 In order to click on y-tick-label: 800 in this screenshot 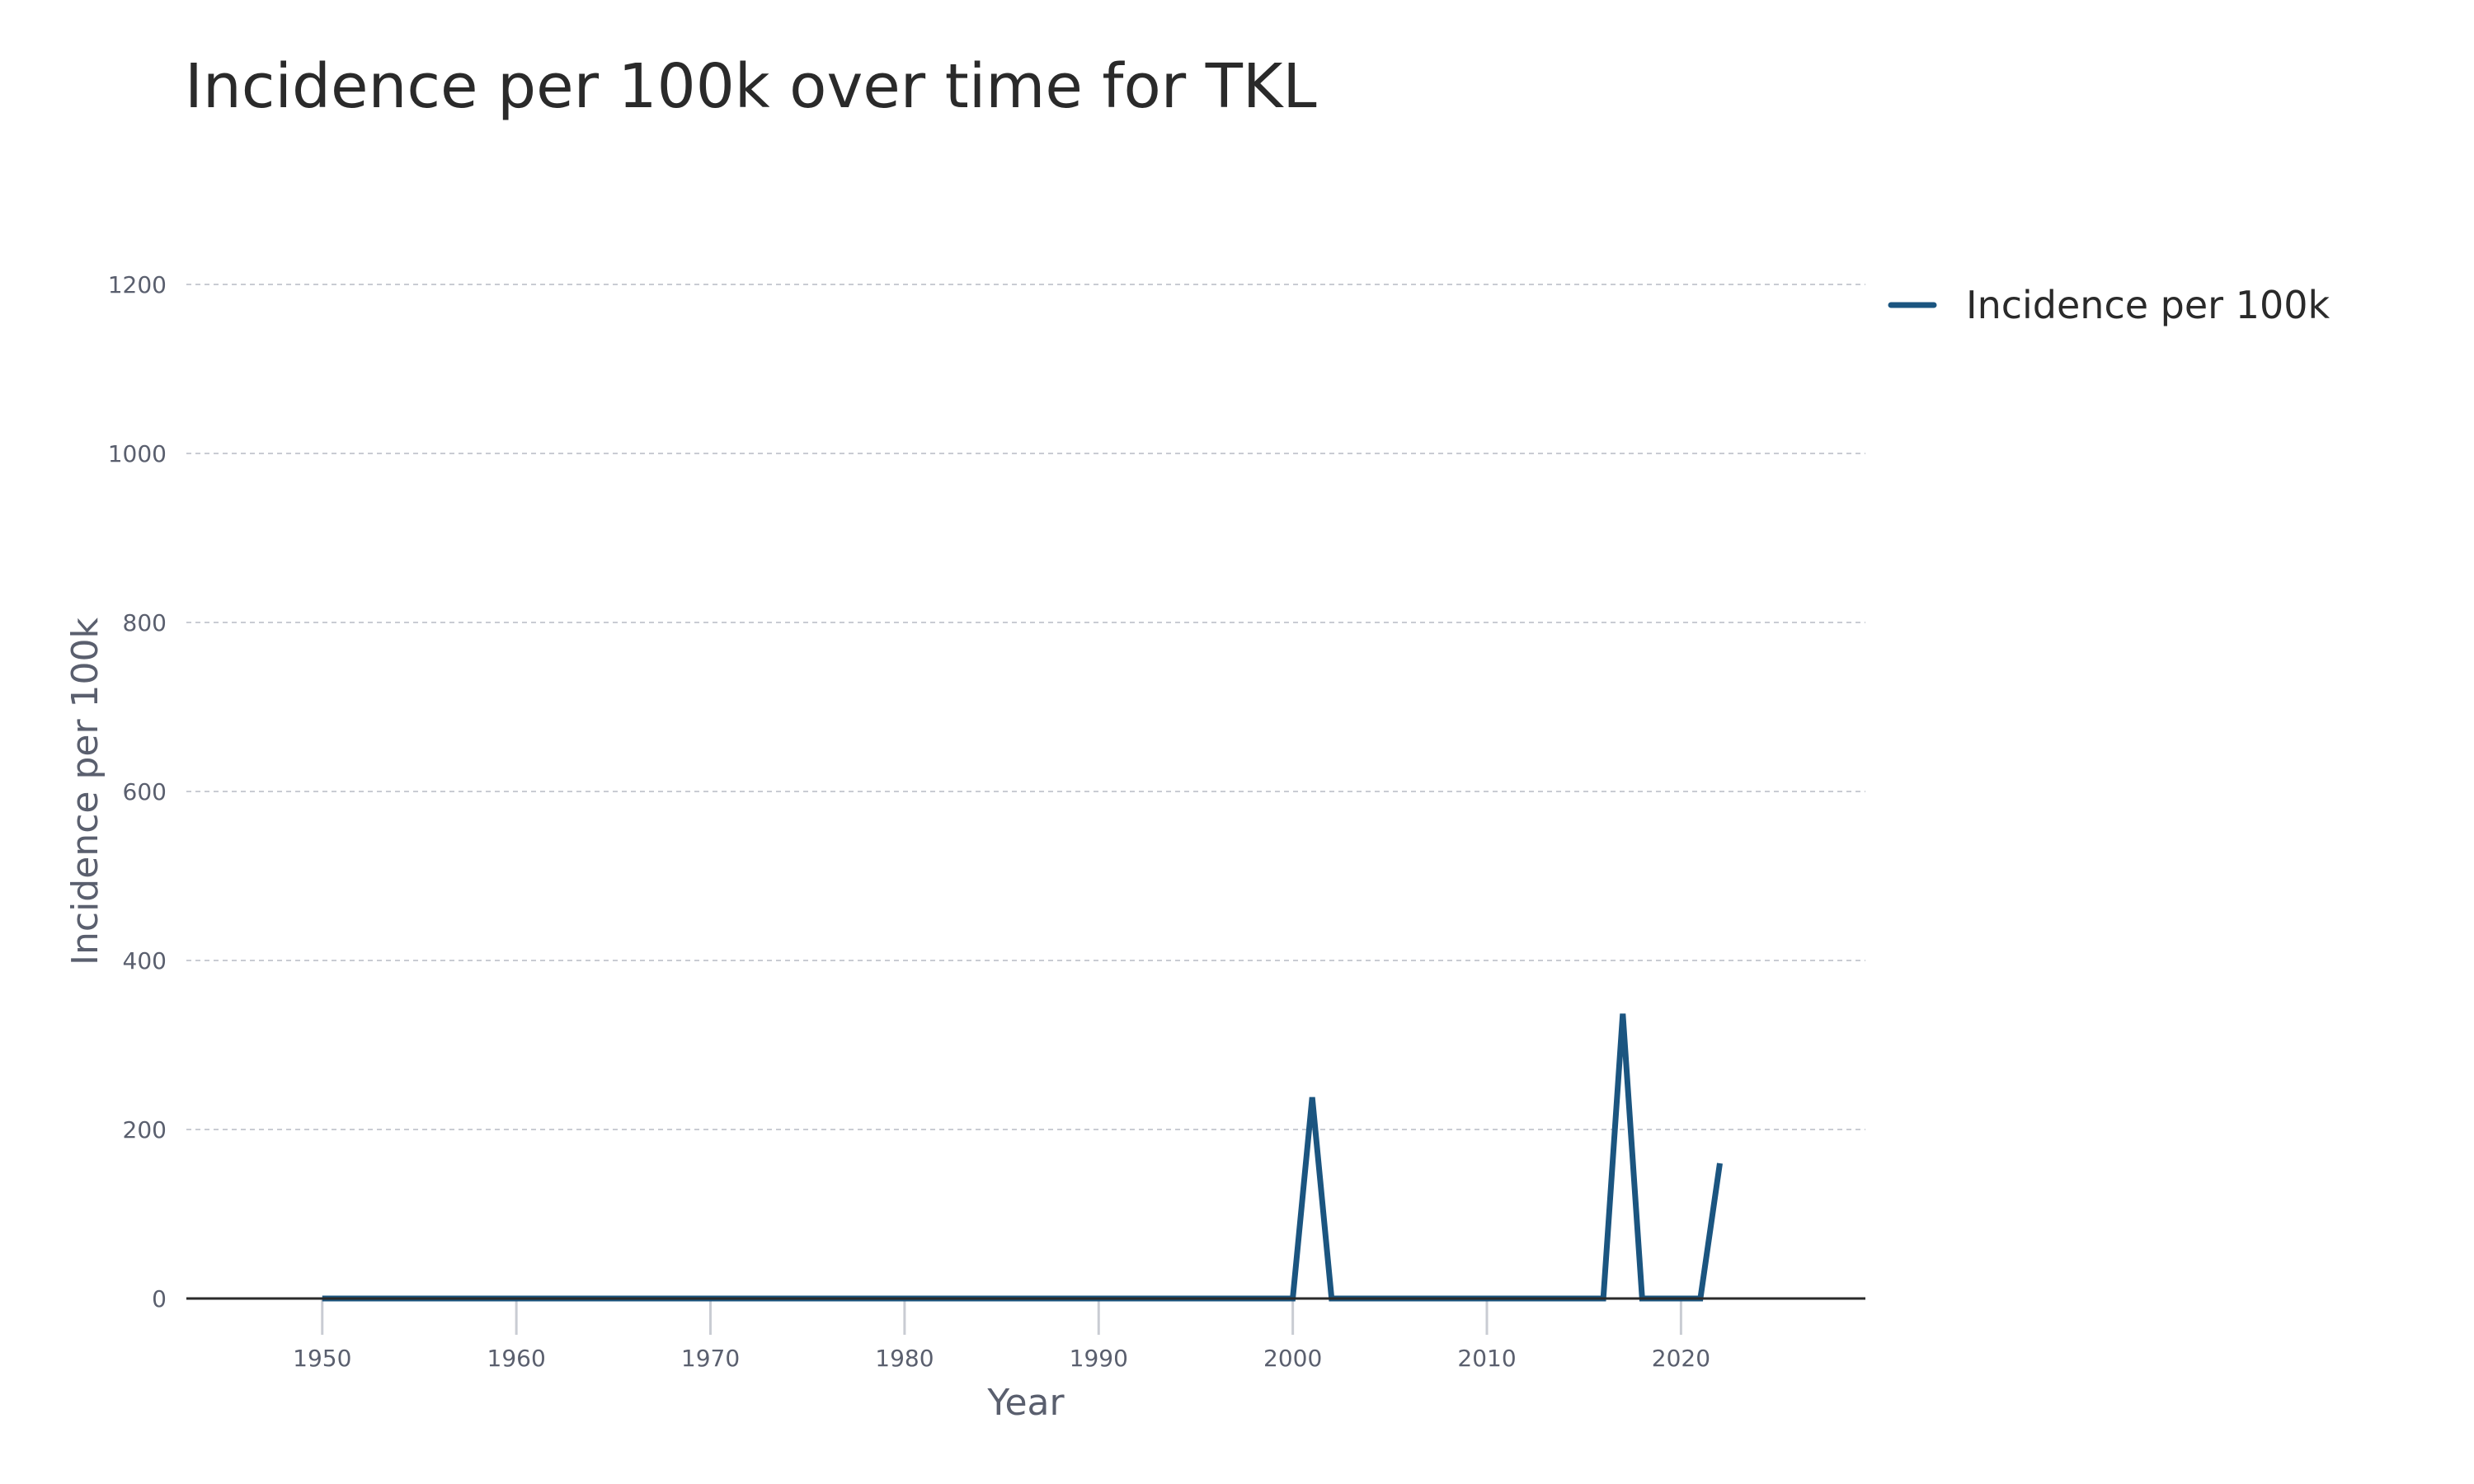, I will do `click(145, 622)`.